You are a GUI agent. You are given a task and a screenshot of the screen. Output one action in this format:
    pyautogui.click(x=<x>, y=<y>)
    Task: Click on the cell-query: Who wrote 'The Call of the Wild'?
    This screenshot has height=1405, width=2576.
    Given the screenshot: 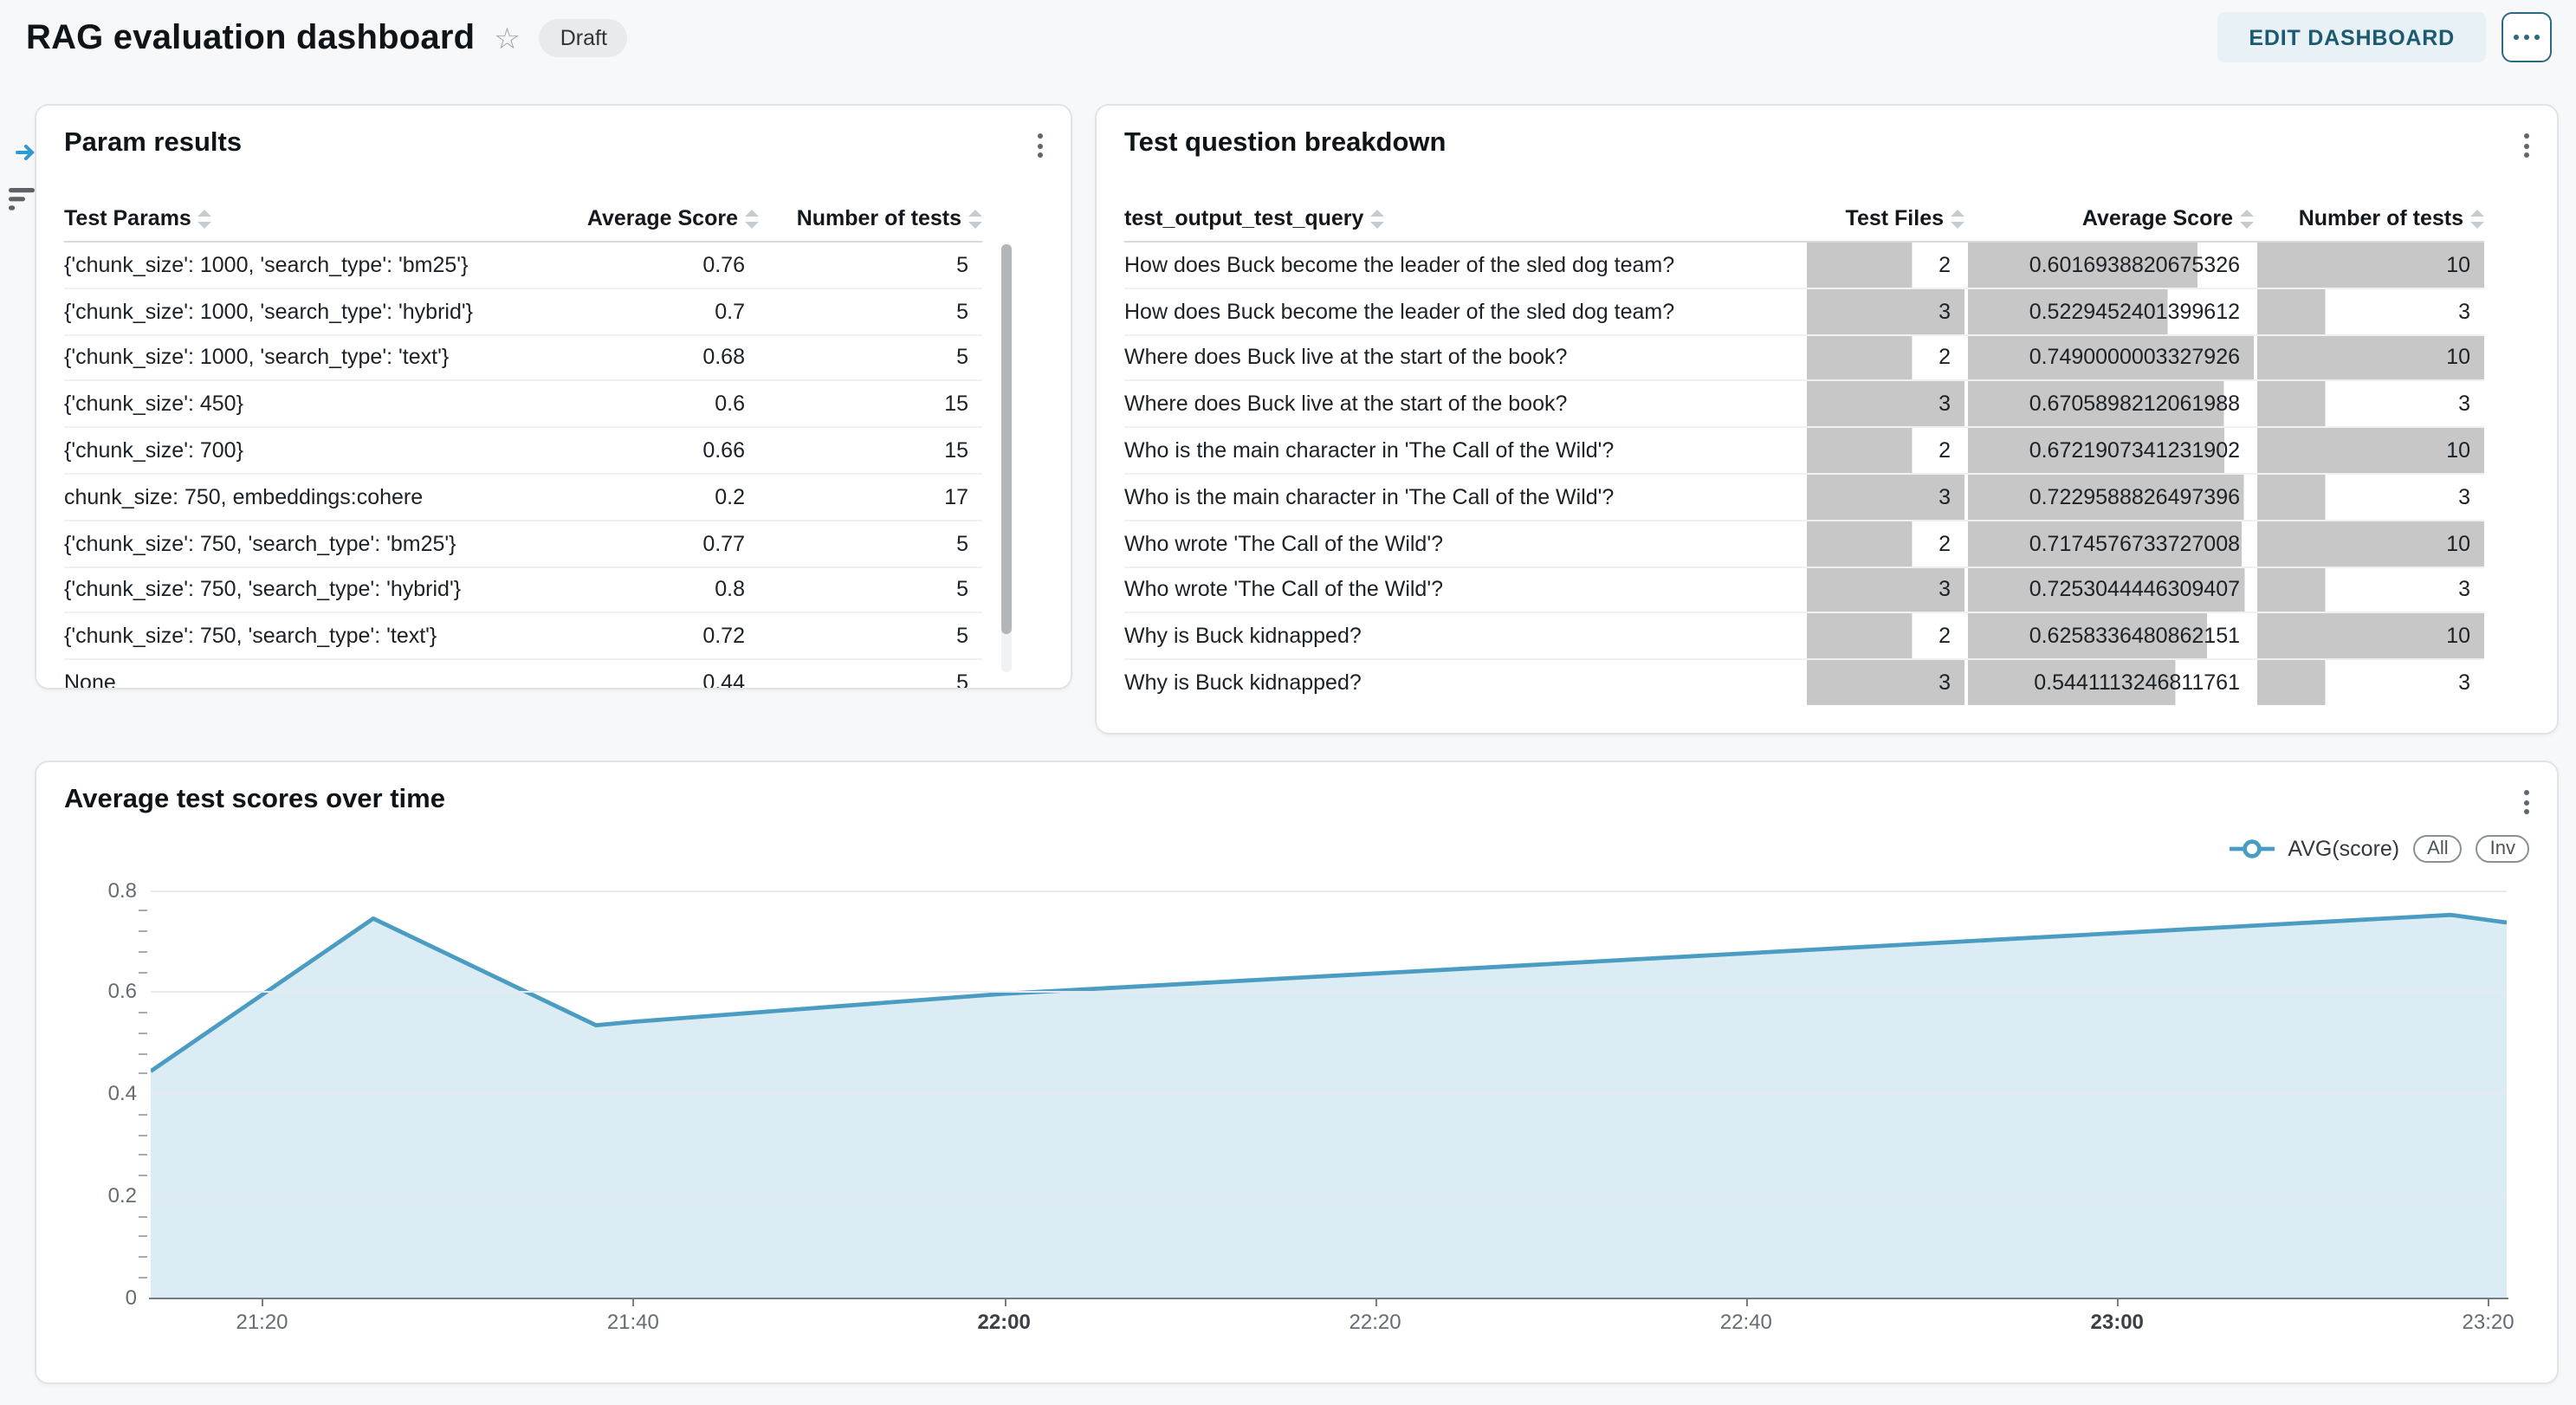 What is the action you would take?
    pyautogui.click(x=1284, y=589)
    